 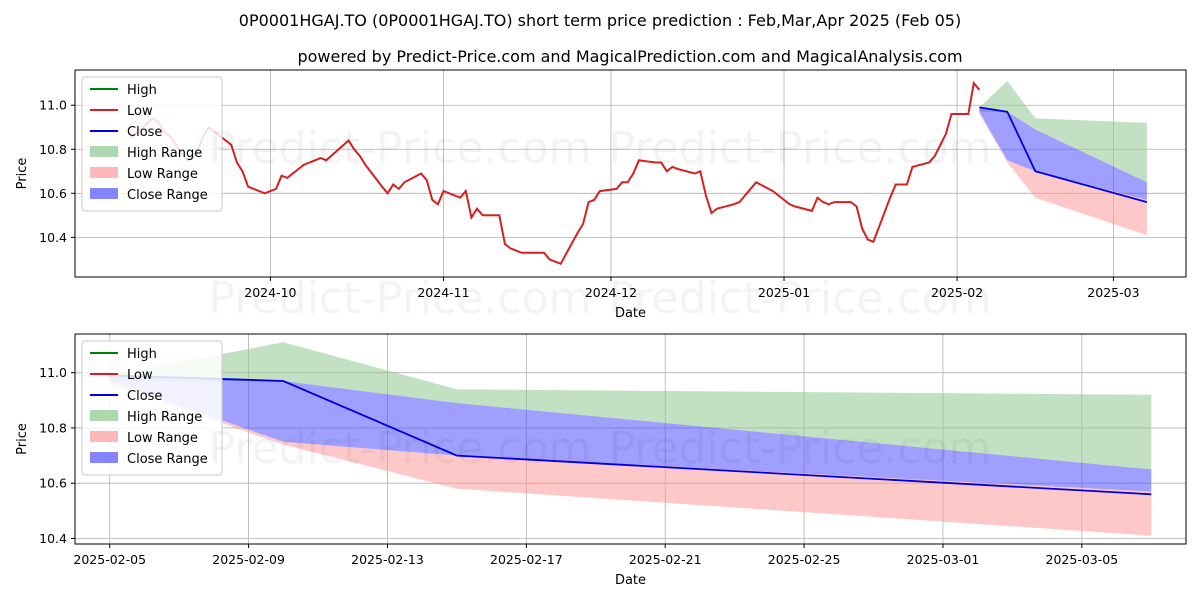 What do you see at coordinates (248, 559) in the screenshot?
I see `x-tick-label: 2025-02-09` at bounding box center [248, 559].